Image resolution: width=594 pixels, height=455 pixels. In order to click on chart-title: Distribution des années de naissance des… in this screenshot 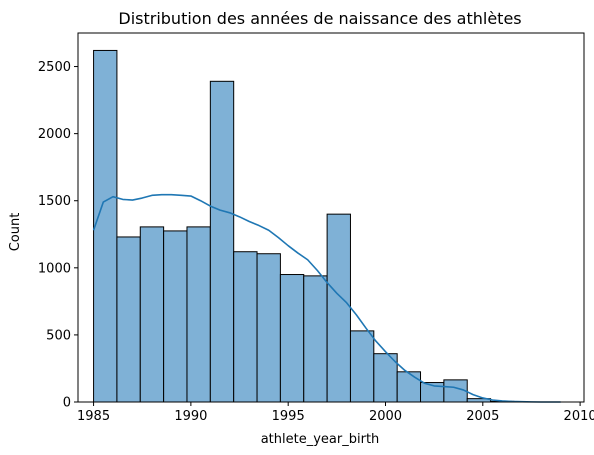, I will do `click(319, 18)`.